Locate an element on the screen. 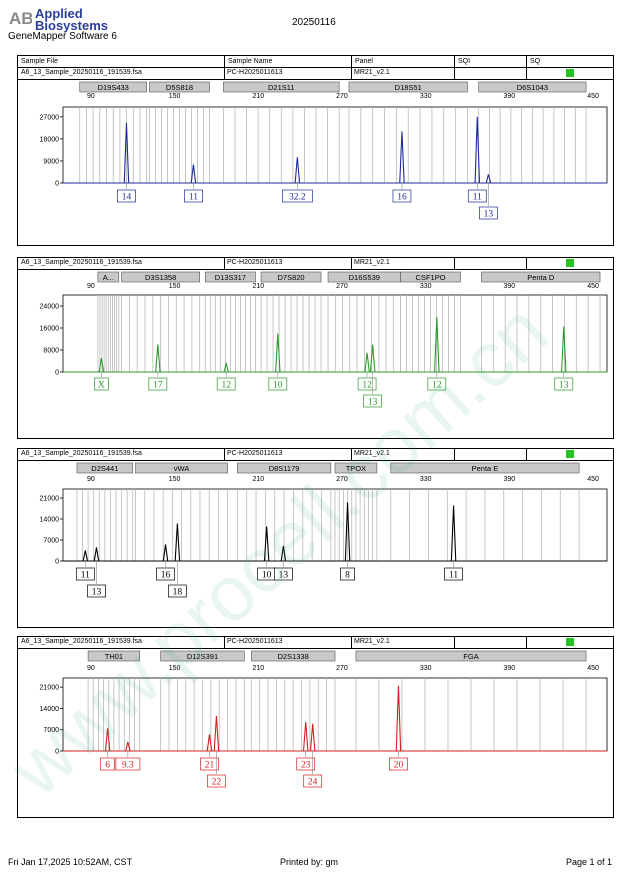 The height and width of the screenshot is (877, 620). svg-text: AB is located at coordinates (20, 18).